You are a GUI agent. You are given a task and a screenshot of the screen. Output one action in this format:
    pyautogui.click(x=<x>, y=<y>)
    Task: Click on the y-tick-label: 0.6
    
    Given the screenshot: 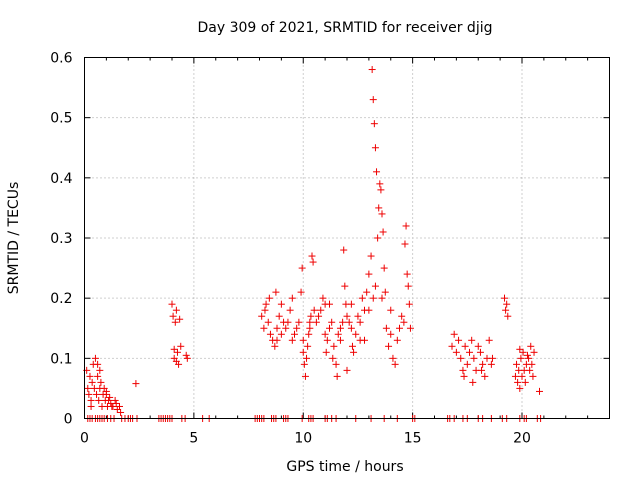 What is the action you would take?
    pyautogui.click(x=61, y=59)
    